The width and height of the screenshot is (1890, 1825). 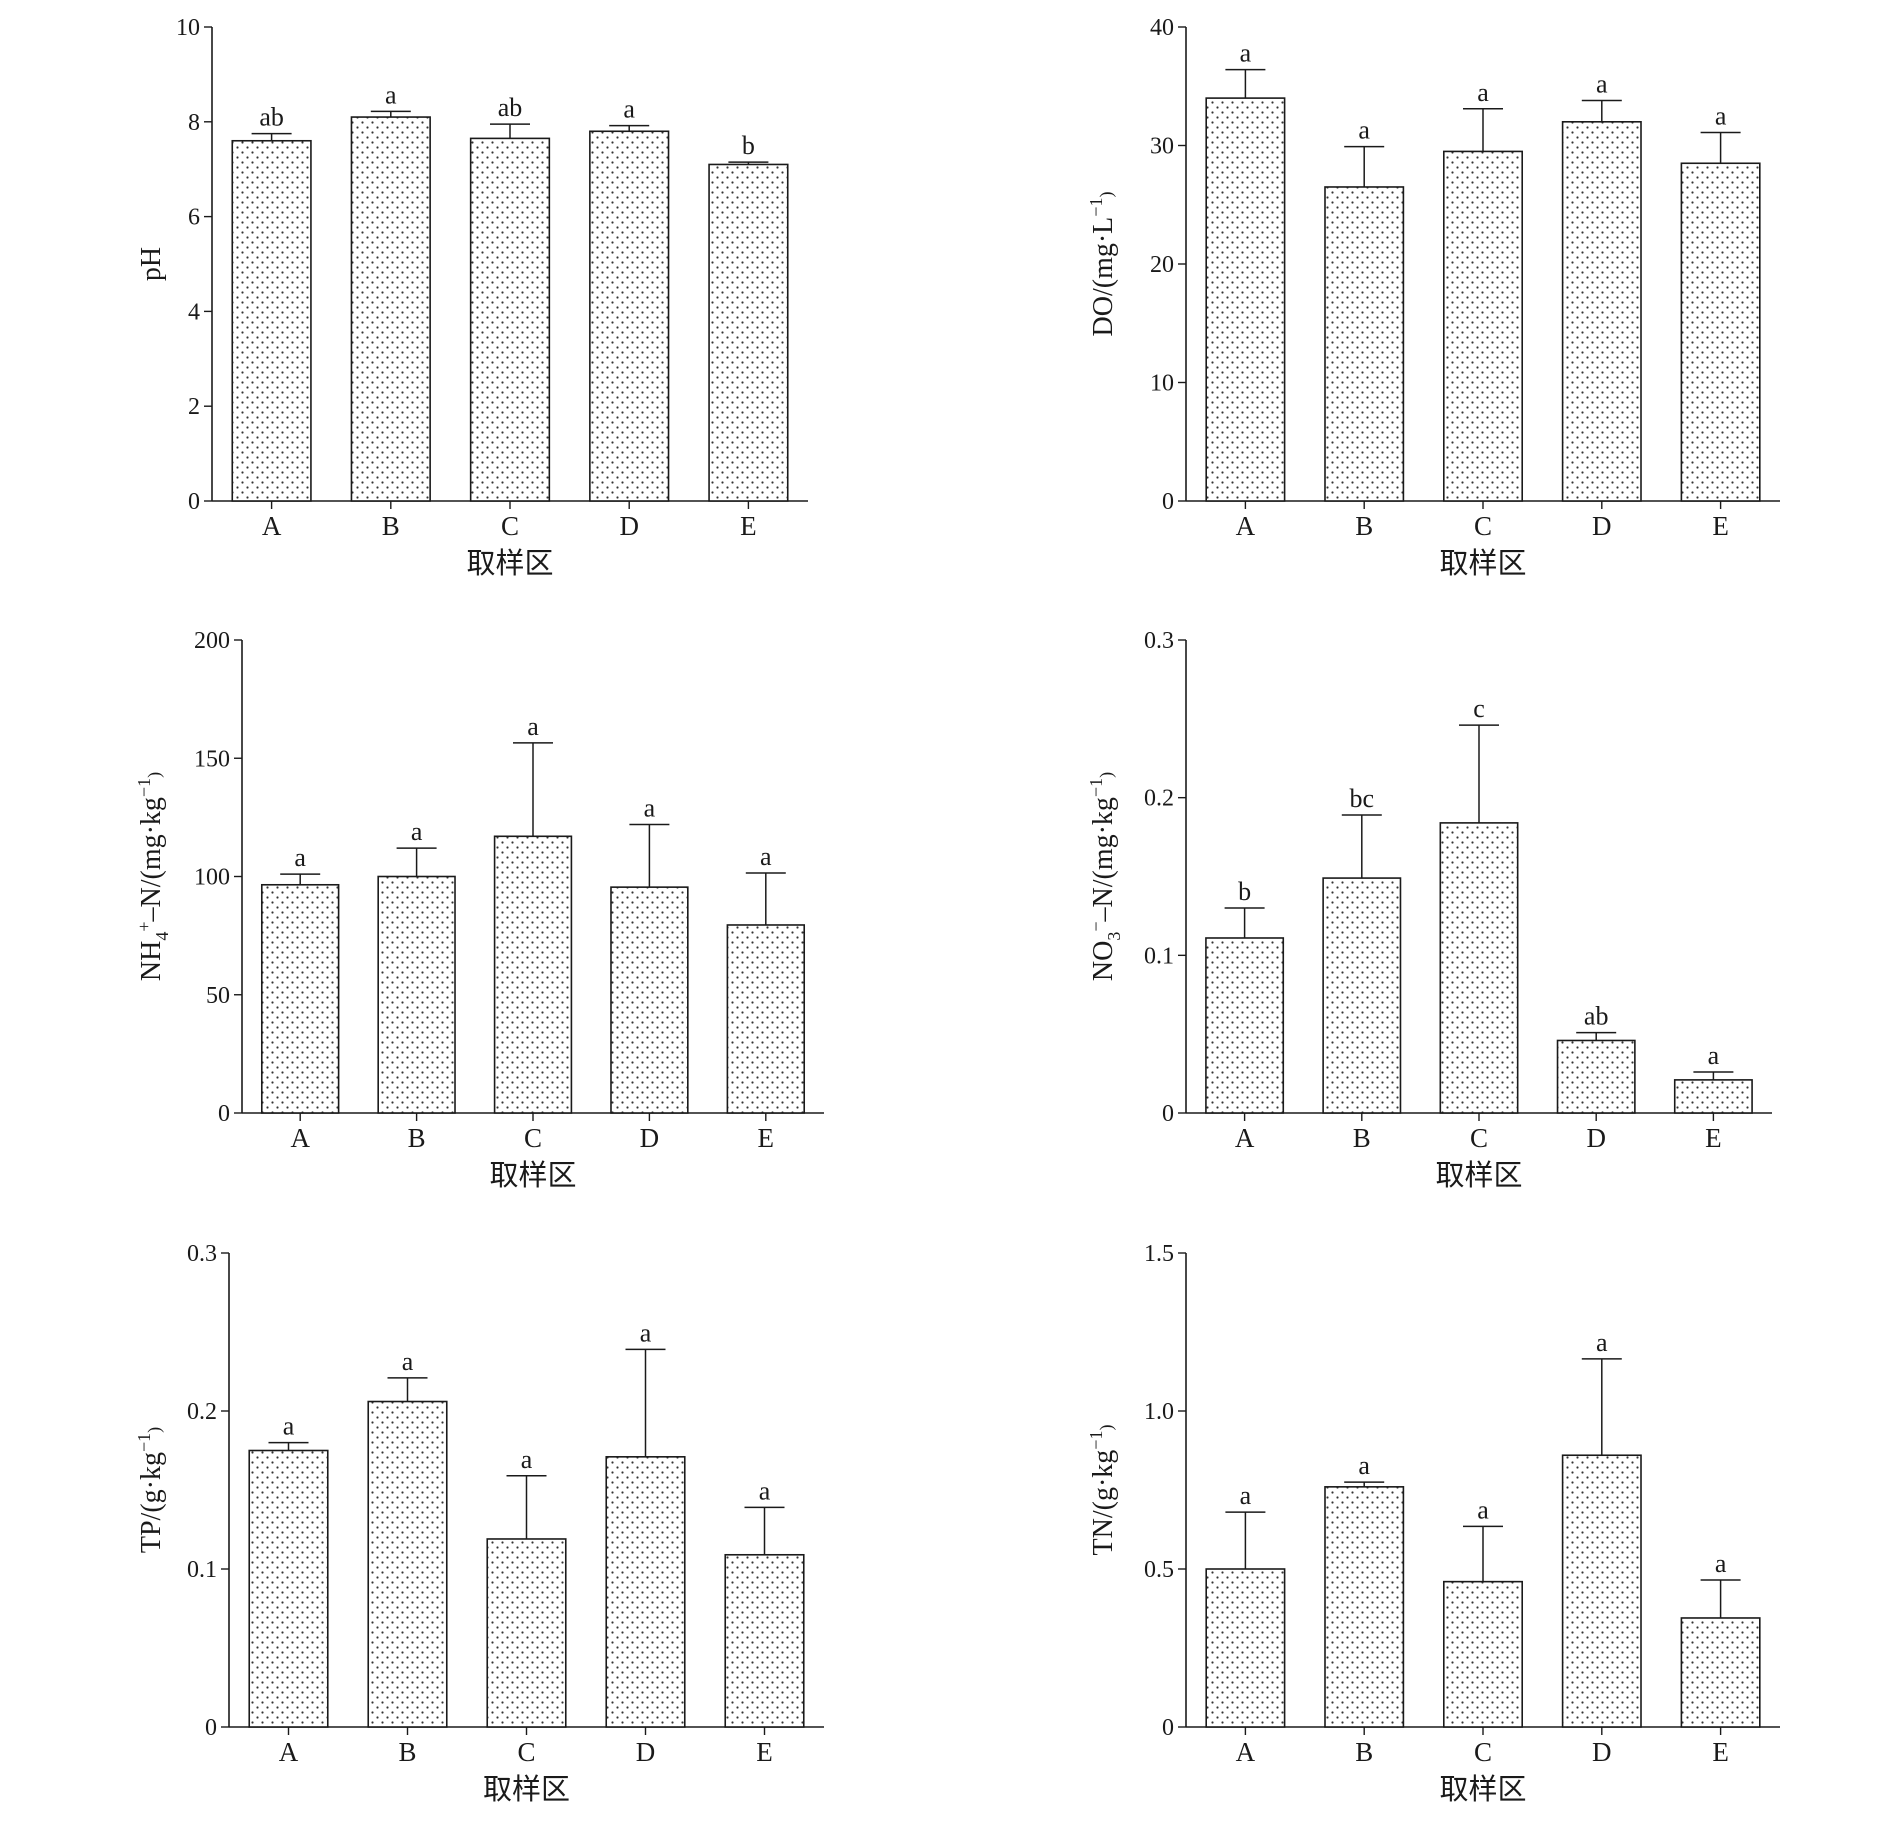 What do you see at coordinates (1102, 264) in the screenshot?
I see `y-axis-title: DO/(mg·L−1)` at bounding box center [1102, 264].